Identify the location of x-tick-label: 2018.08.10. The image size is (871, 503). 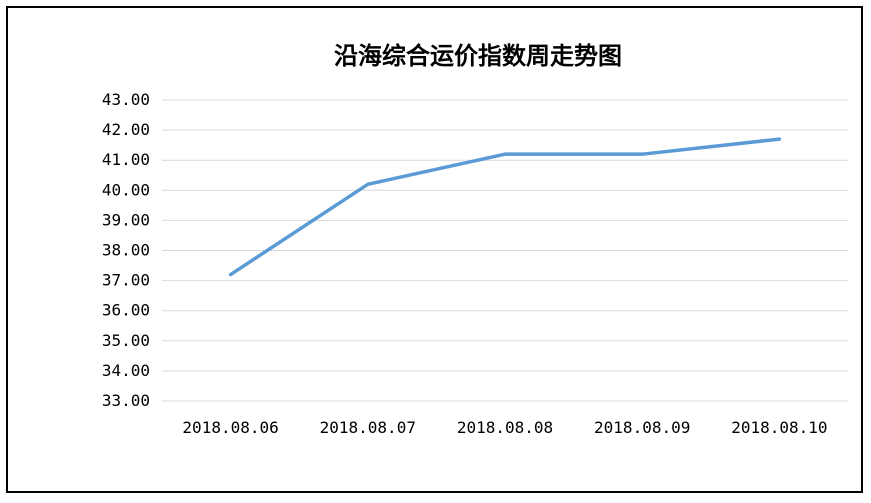
(779, 427).